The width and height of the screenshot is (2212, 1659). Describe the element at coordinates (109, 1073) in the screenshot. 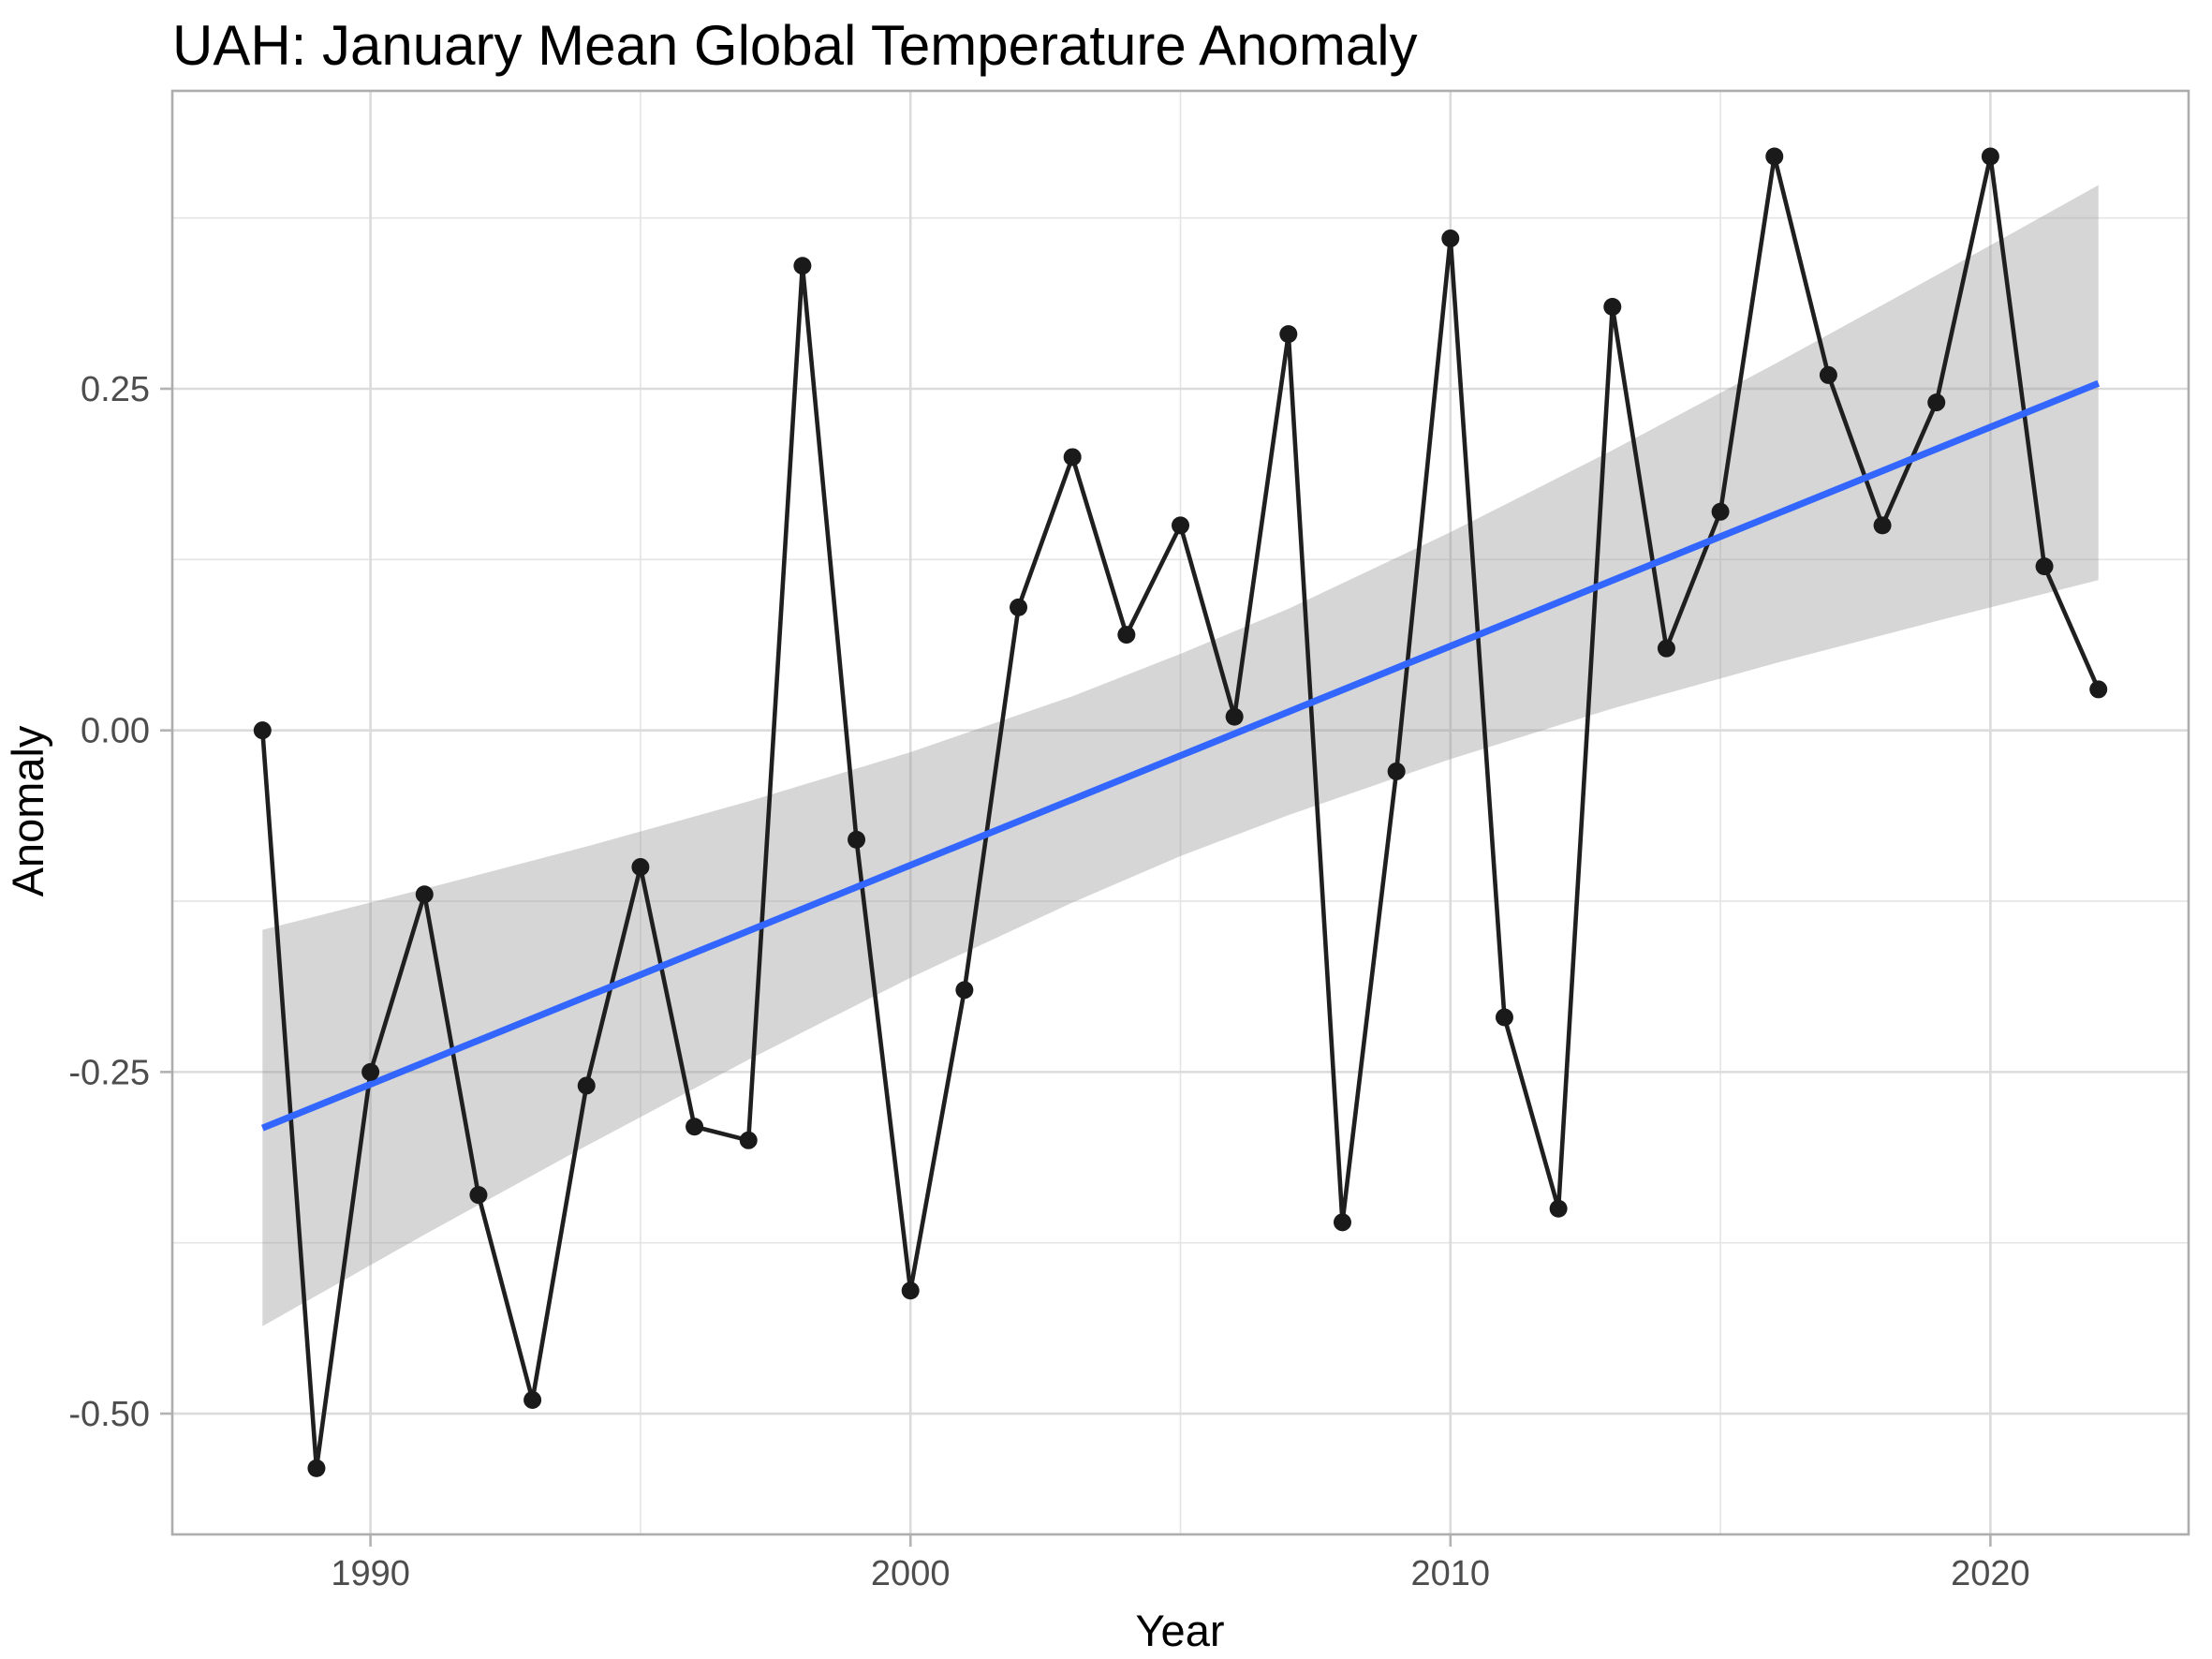

I see `y-tick-label: -0.25` at that location.